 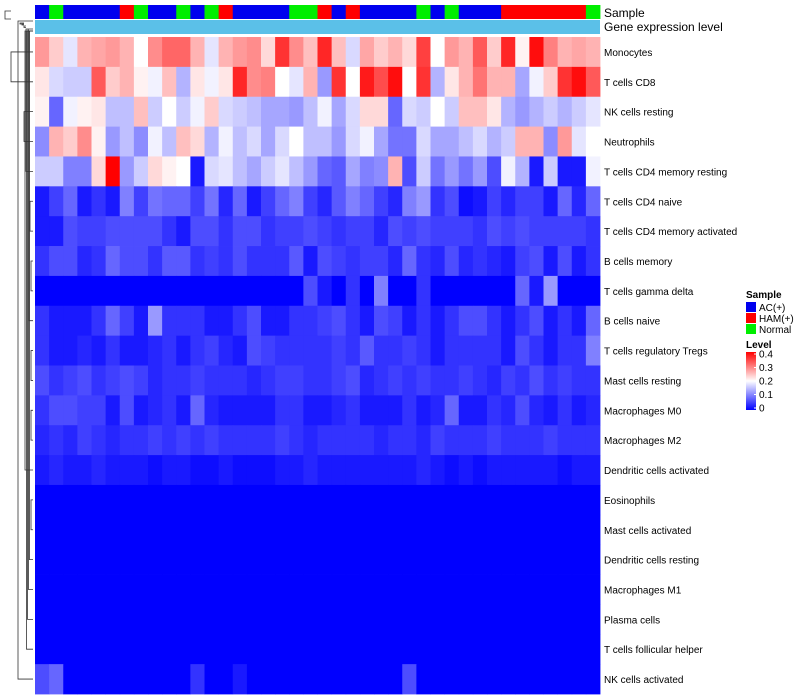 I want to click on row-label: Dendritic cells resting, so click(x=651, y=561).